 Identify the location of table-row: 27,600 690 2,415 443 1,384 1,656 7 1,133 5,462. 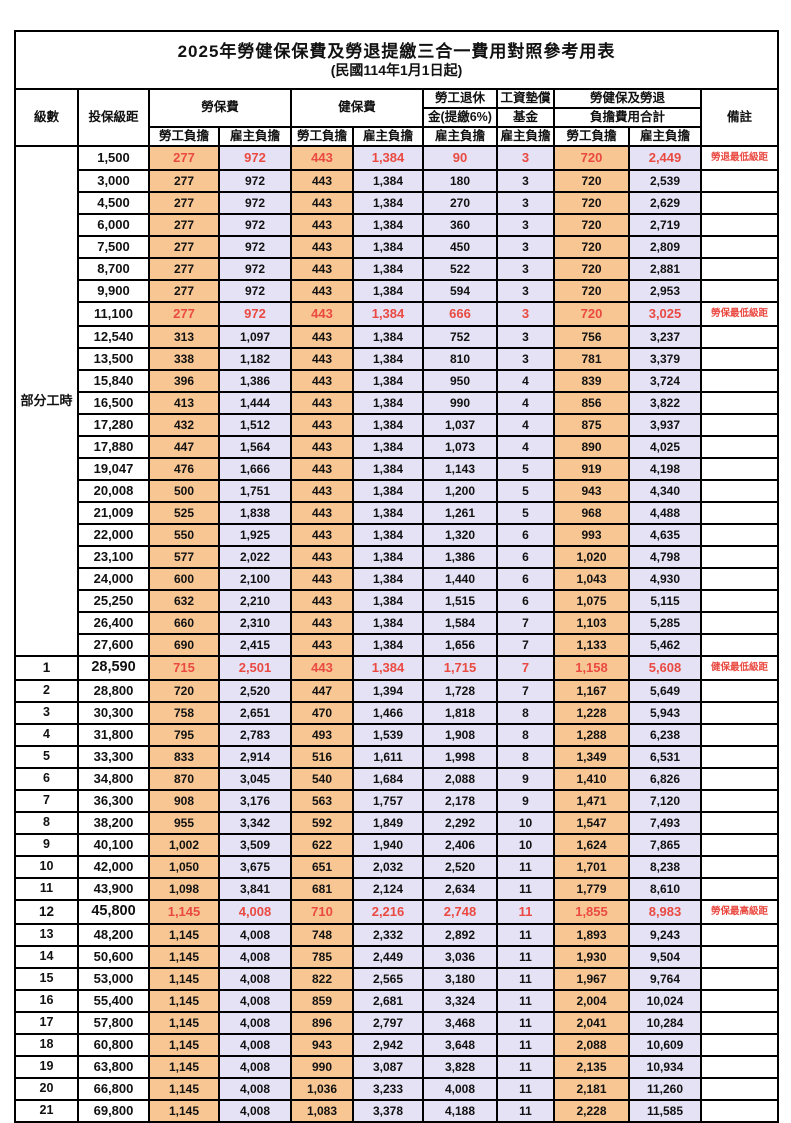
(397, 645).